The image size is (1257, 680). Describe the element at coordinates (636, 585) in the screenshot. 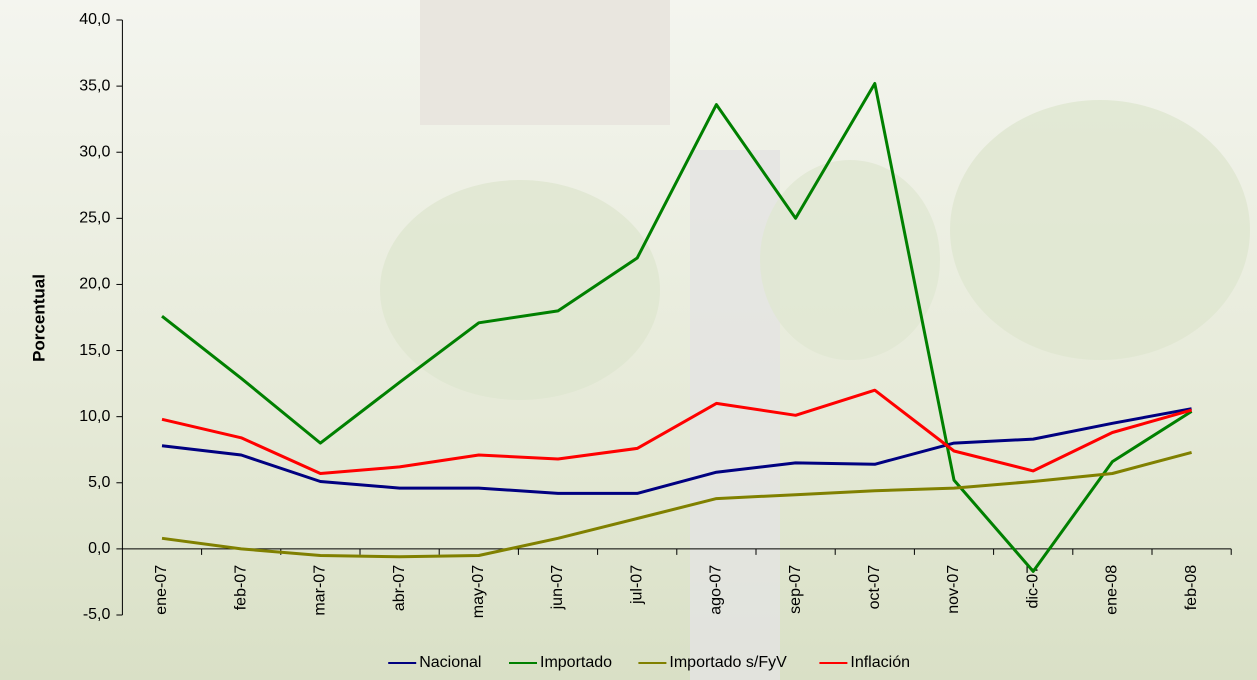

I see `x-tick-label: jul-07` at that location.